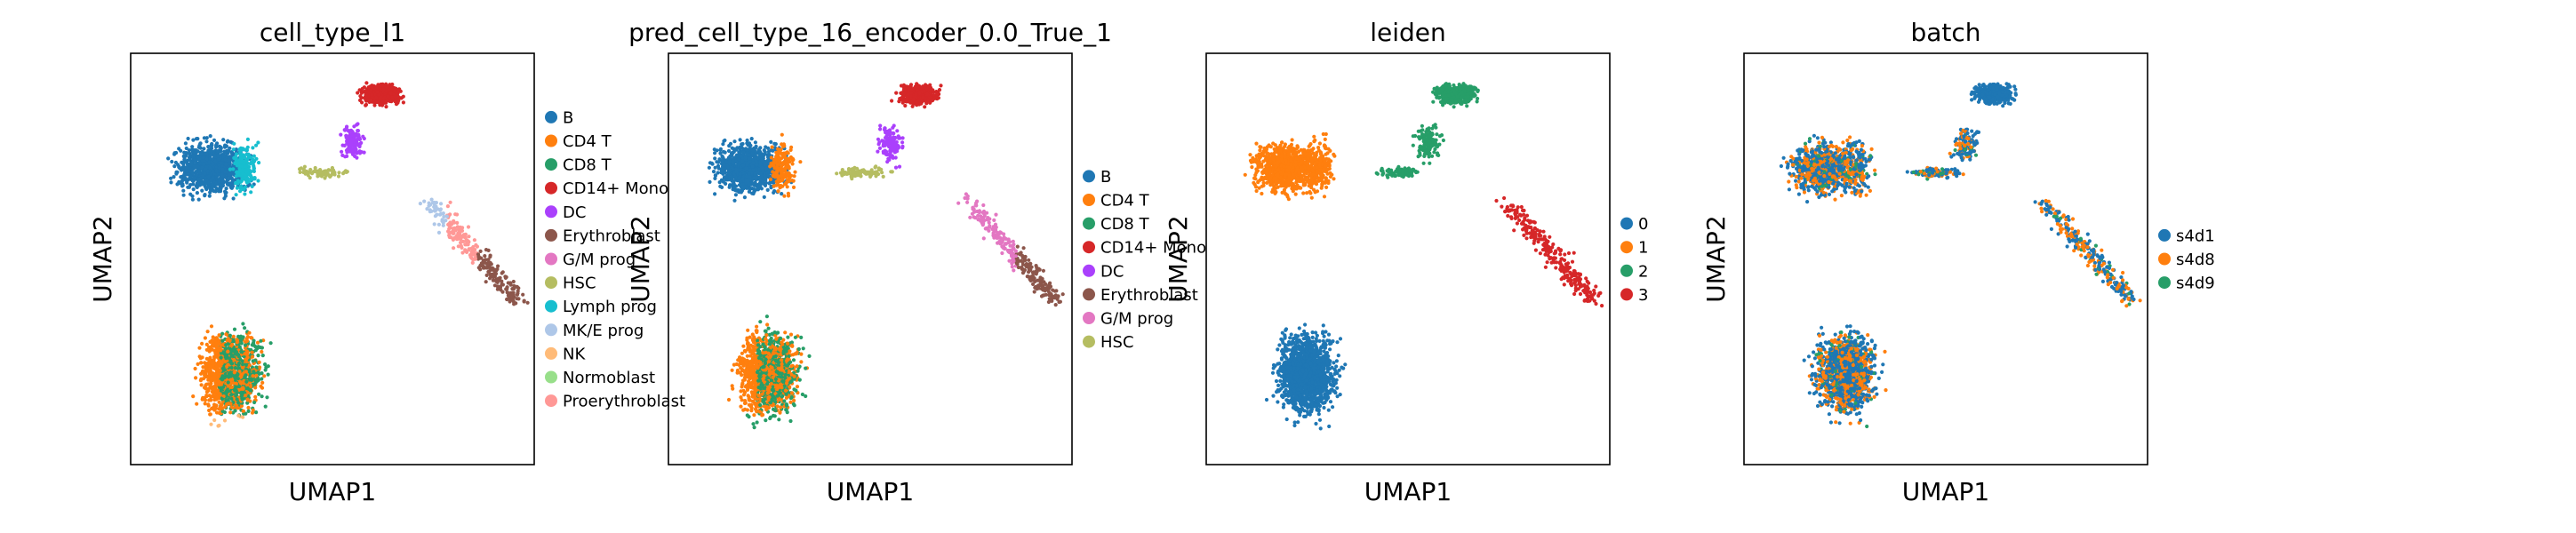 Image resolution: width=2576 pixels, height=533 pixels. I want to click on legend-label-nk: NK, so click(574, 354).